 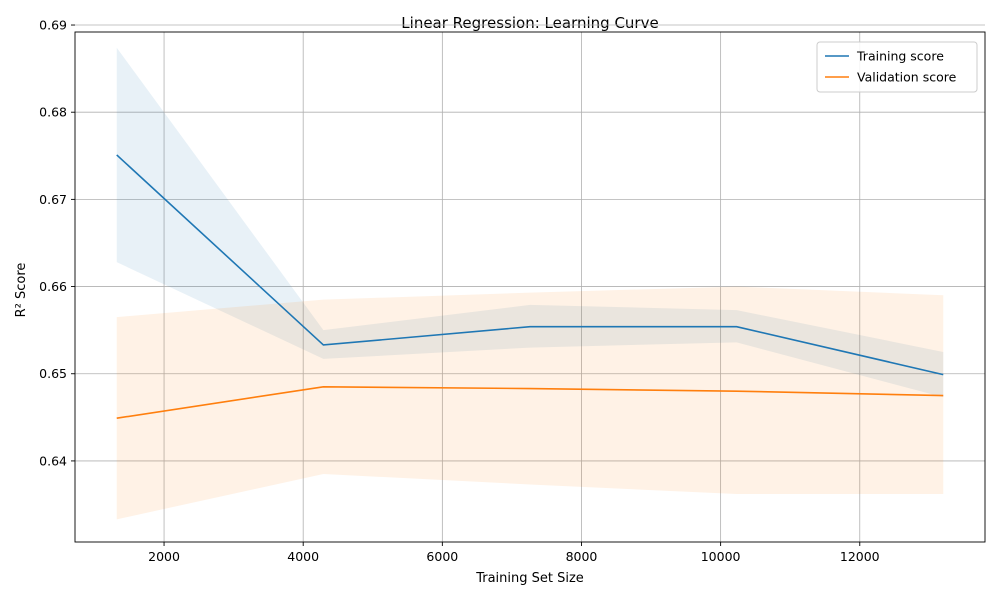 What do you see at coordinates (860, 556) in the screenshot?
I see `x-tick-label: 12000` at bounding box center [860, 556].